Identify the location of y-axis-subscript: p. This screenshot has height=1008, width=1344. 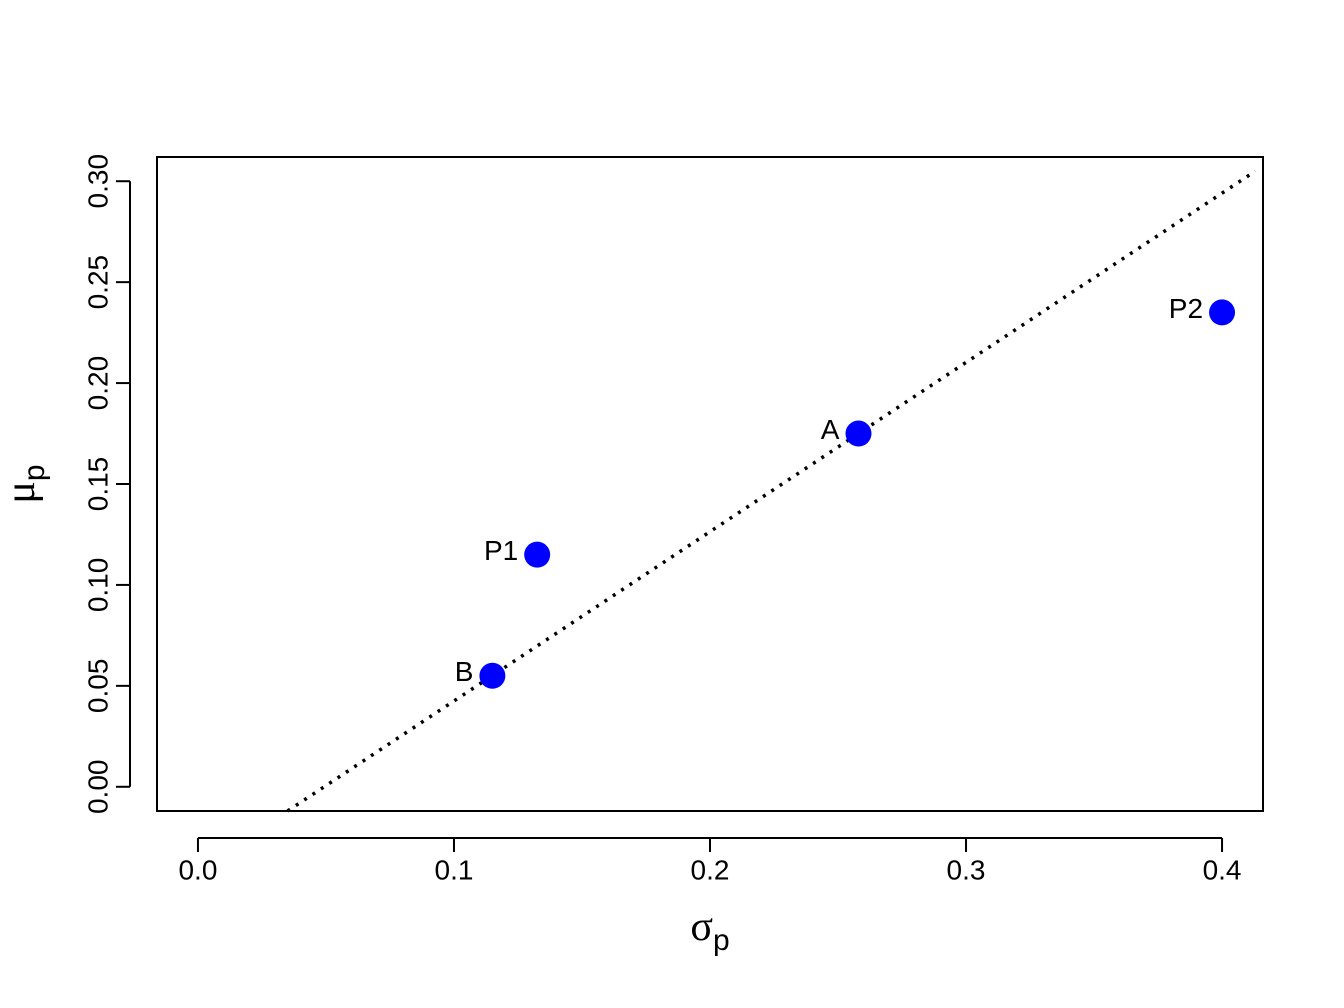
(34, 472).